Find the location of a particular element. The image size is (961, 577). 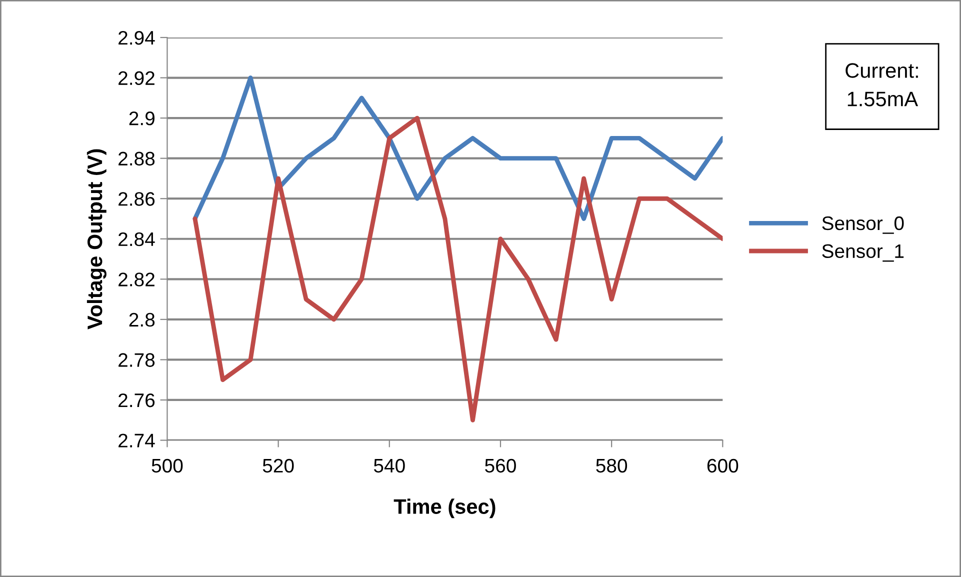

x-tick-label: 520 is located at coordinates (278, 465).